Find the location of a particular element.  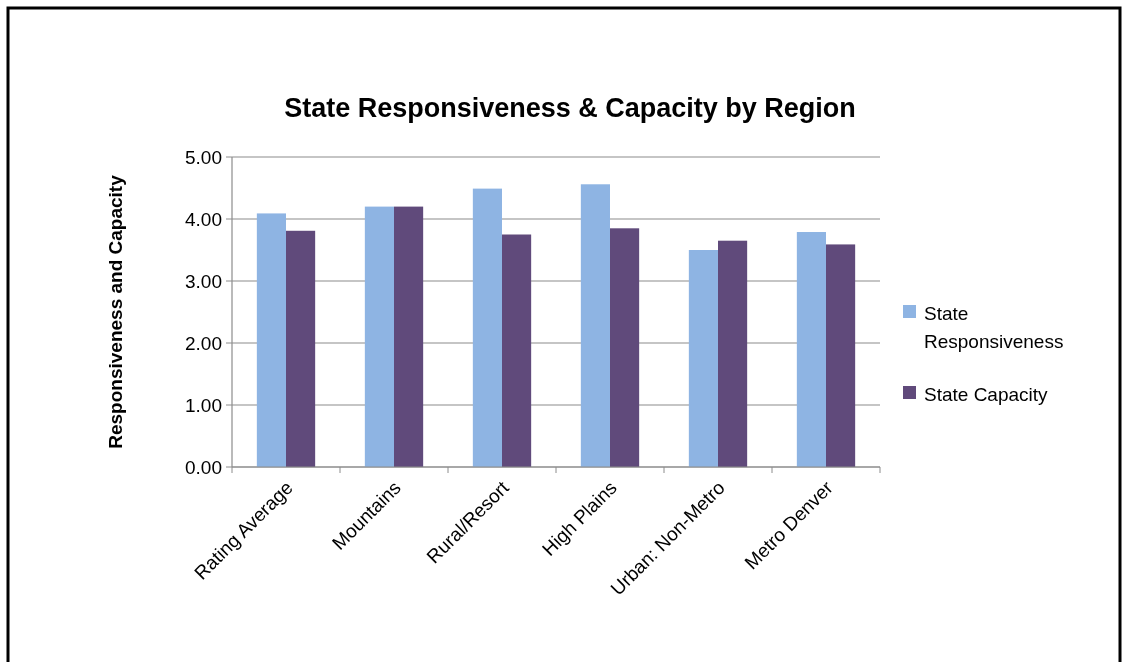

y-tick-label: 5.00 is located at coordinates (203, 157).